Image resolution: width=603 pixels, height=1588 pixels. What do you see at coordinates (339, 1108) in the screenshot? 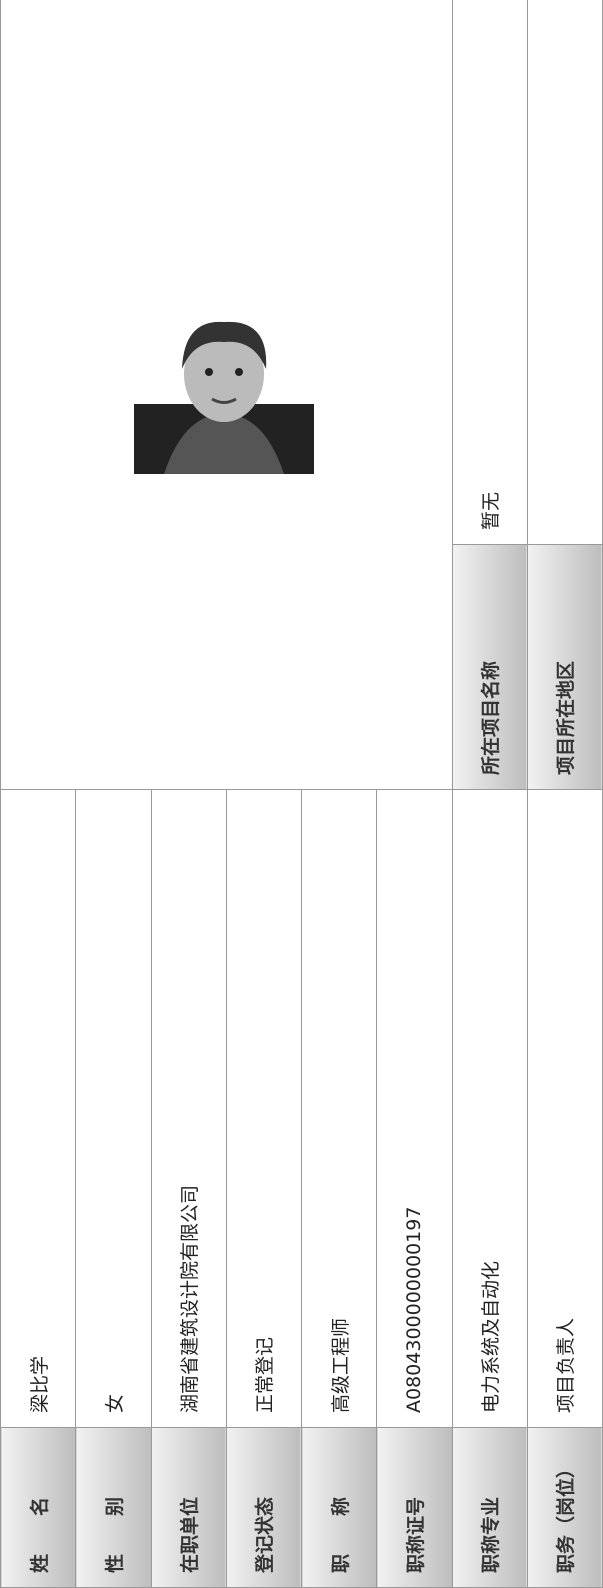
I see `field-value: 高级工程师` at bounding box center [339, 1108].